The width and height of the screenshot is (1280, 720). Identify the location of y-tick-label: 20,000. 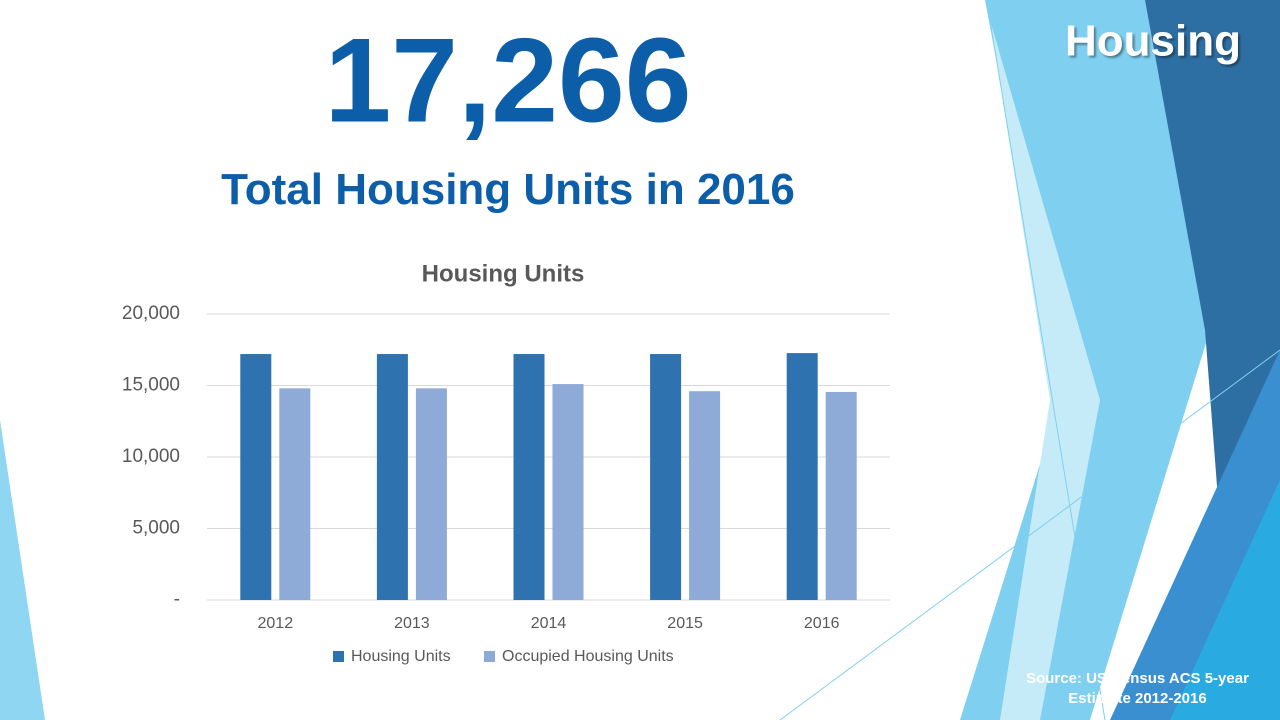
(151, 313).